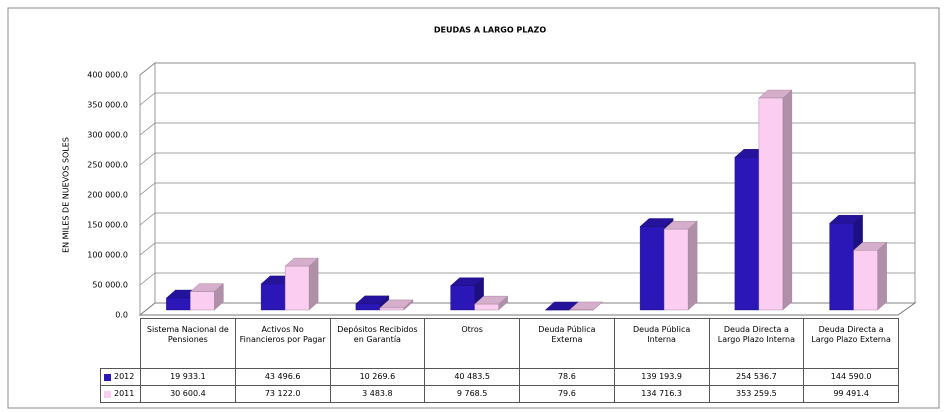  I want to click on chart-title: DEUDAS A LARGO PLAZO, so click(490, 30).